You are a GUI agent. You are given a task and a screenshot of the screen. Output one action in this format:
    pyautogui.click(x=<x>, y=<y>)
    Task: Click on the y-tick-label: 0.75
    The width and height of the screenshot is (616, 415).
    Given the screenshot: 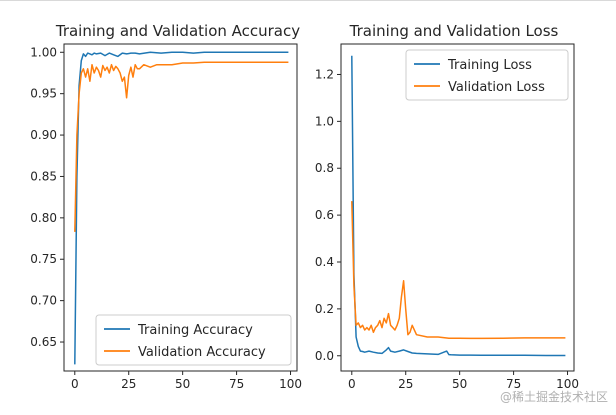 What is the action you would take?
    pyautogui.click(x=43, y=259)
    